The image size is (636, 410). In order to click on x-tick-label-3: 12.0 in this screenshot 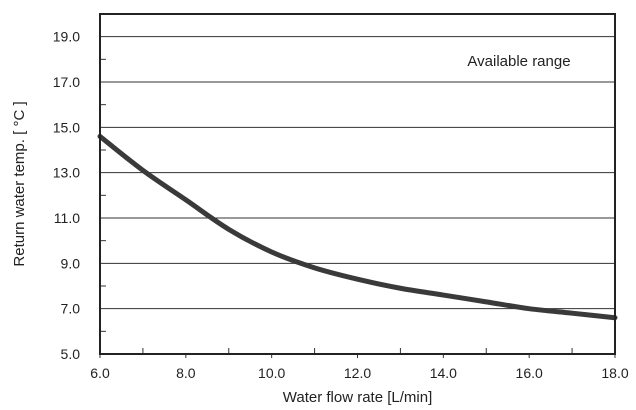, I will do `click(357, 373)`.